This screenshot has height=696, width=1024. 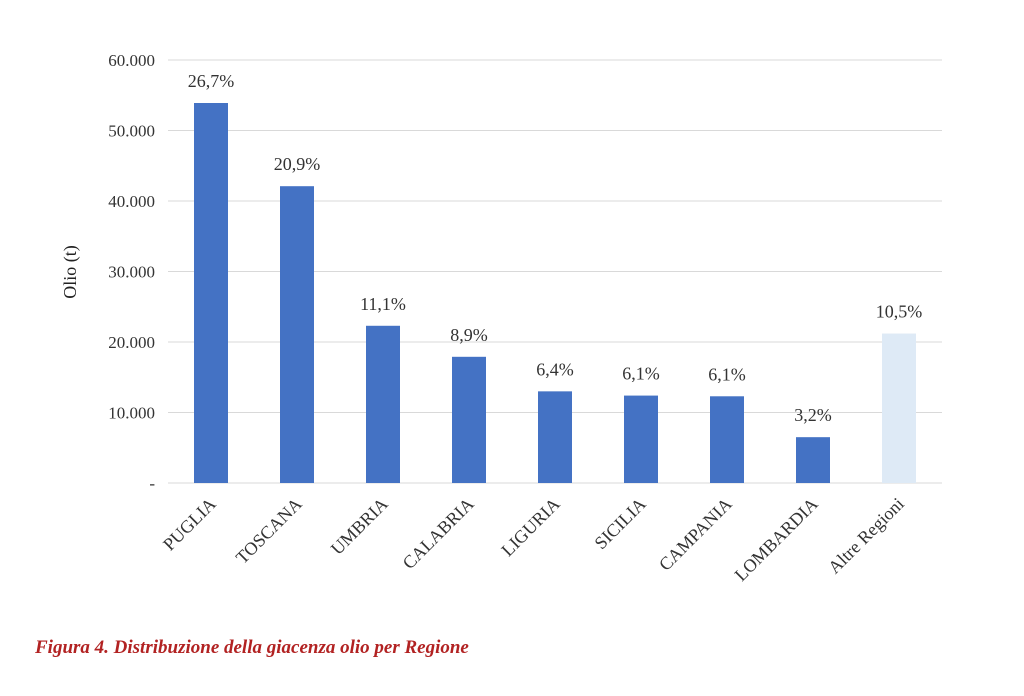 I want to click on bar-liguria, so click(x=555, y=437).